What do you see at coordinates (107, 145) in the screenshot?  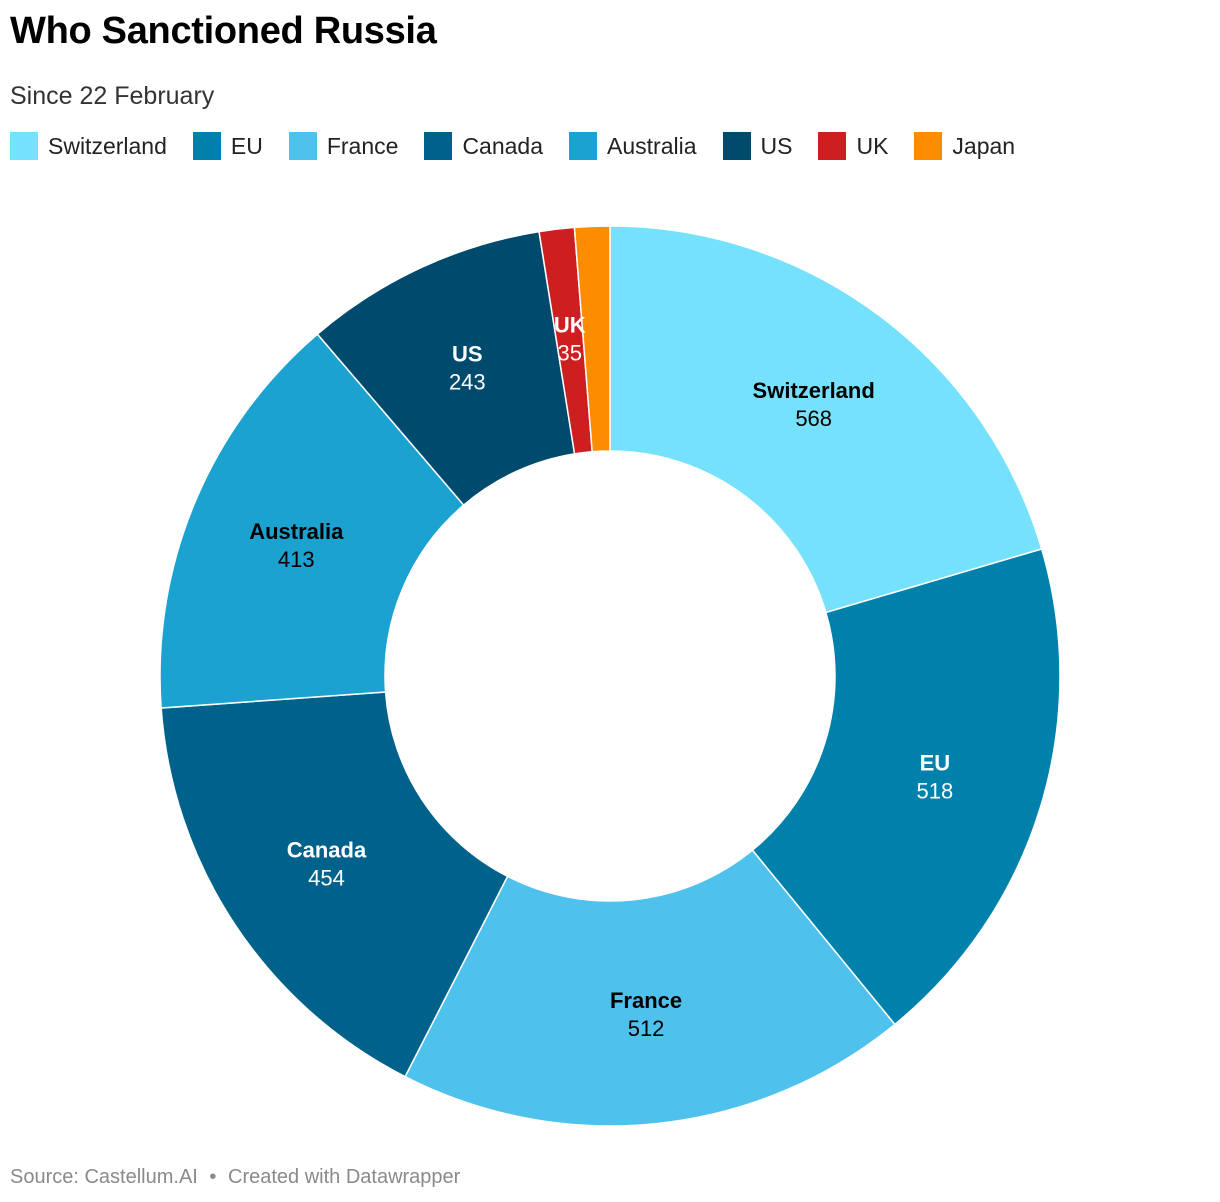 I see `legend-label: Switzerland` at bounding box center [107, 145].